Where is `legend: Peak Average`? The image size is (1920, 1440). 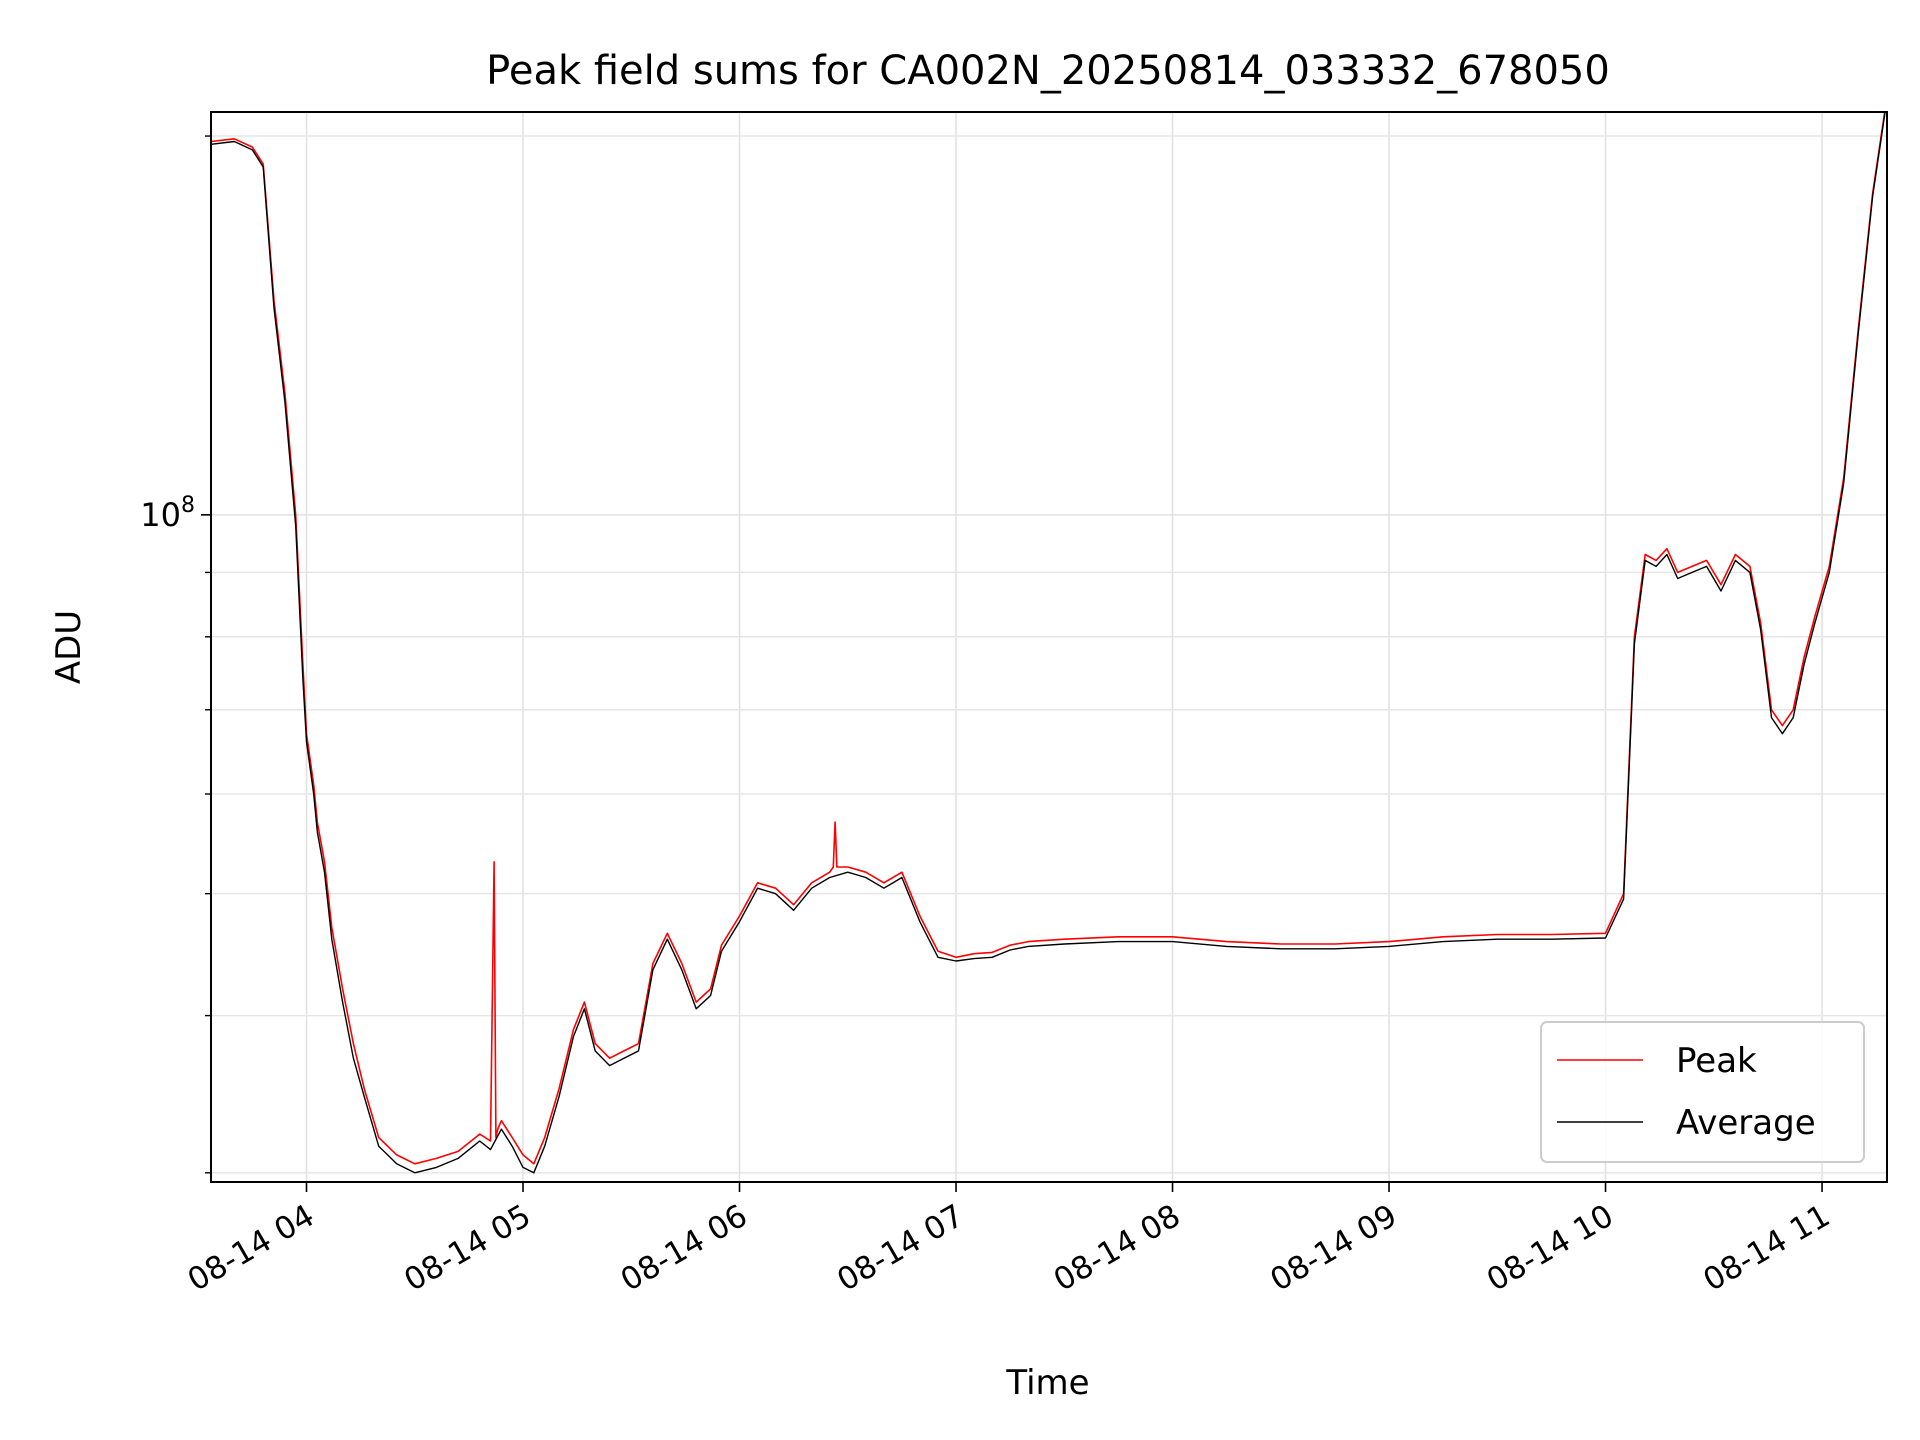 legend: Peak Average is located at coordinates (1702, 1092).